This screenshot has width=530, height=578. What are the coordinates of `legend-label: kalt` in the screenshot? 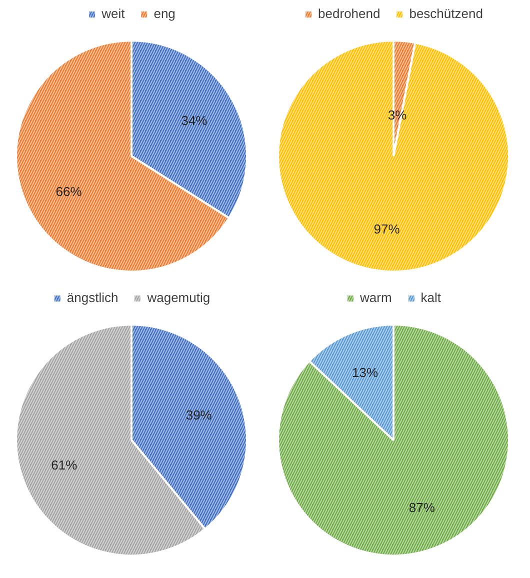 It's located at (431, 297).